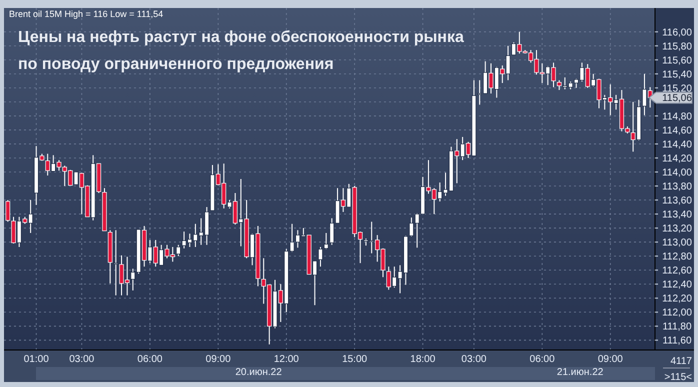 Image resolution: width=698 pixels, height=387 pixels. Describe the element at coordinates (677, 257) in the screenshot. I see `y-tick-label: 112,80` at that location.